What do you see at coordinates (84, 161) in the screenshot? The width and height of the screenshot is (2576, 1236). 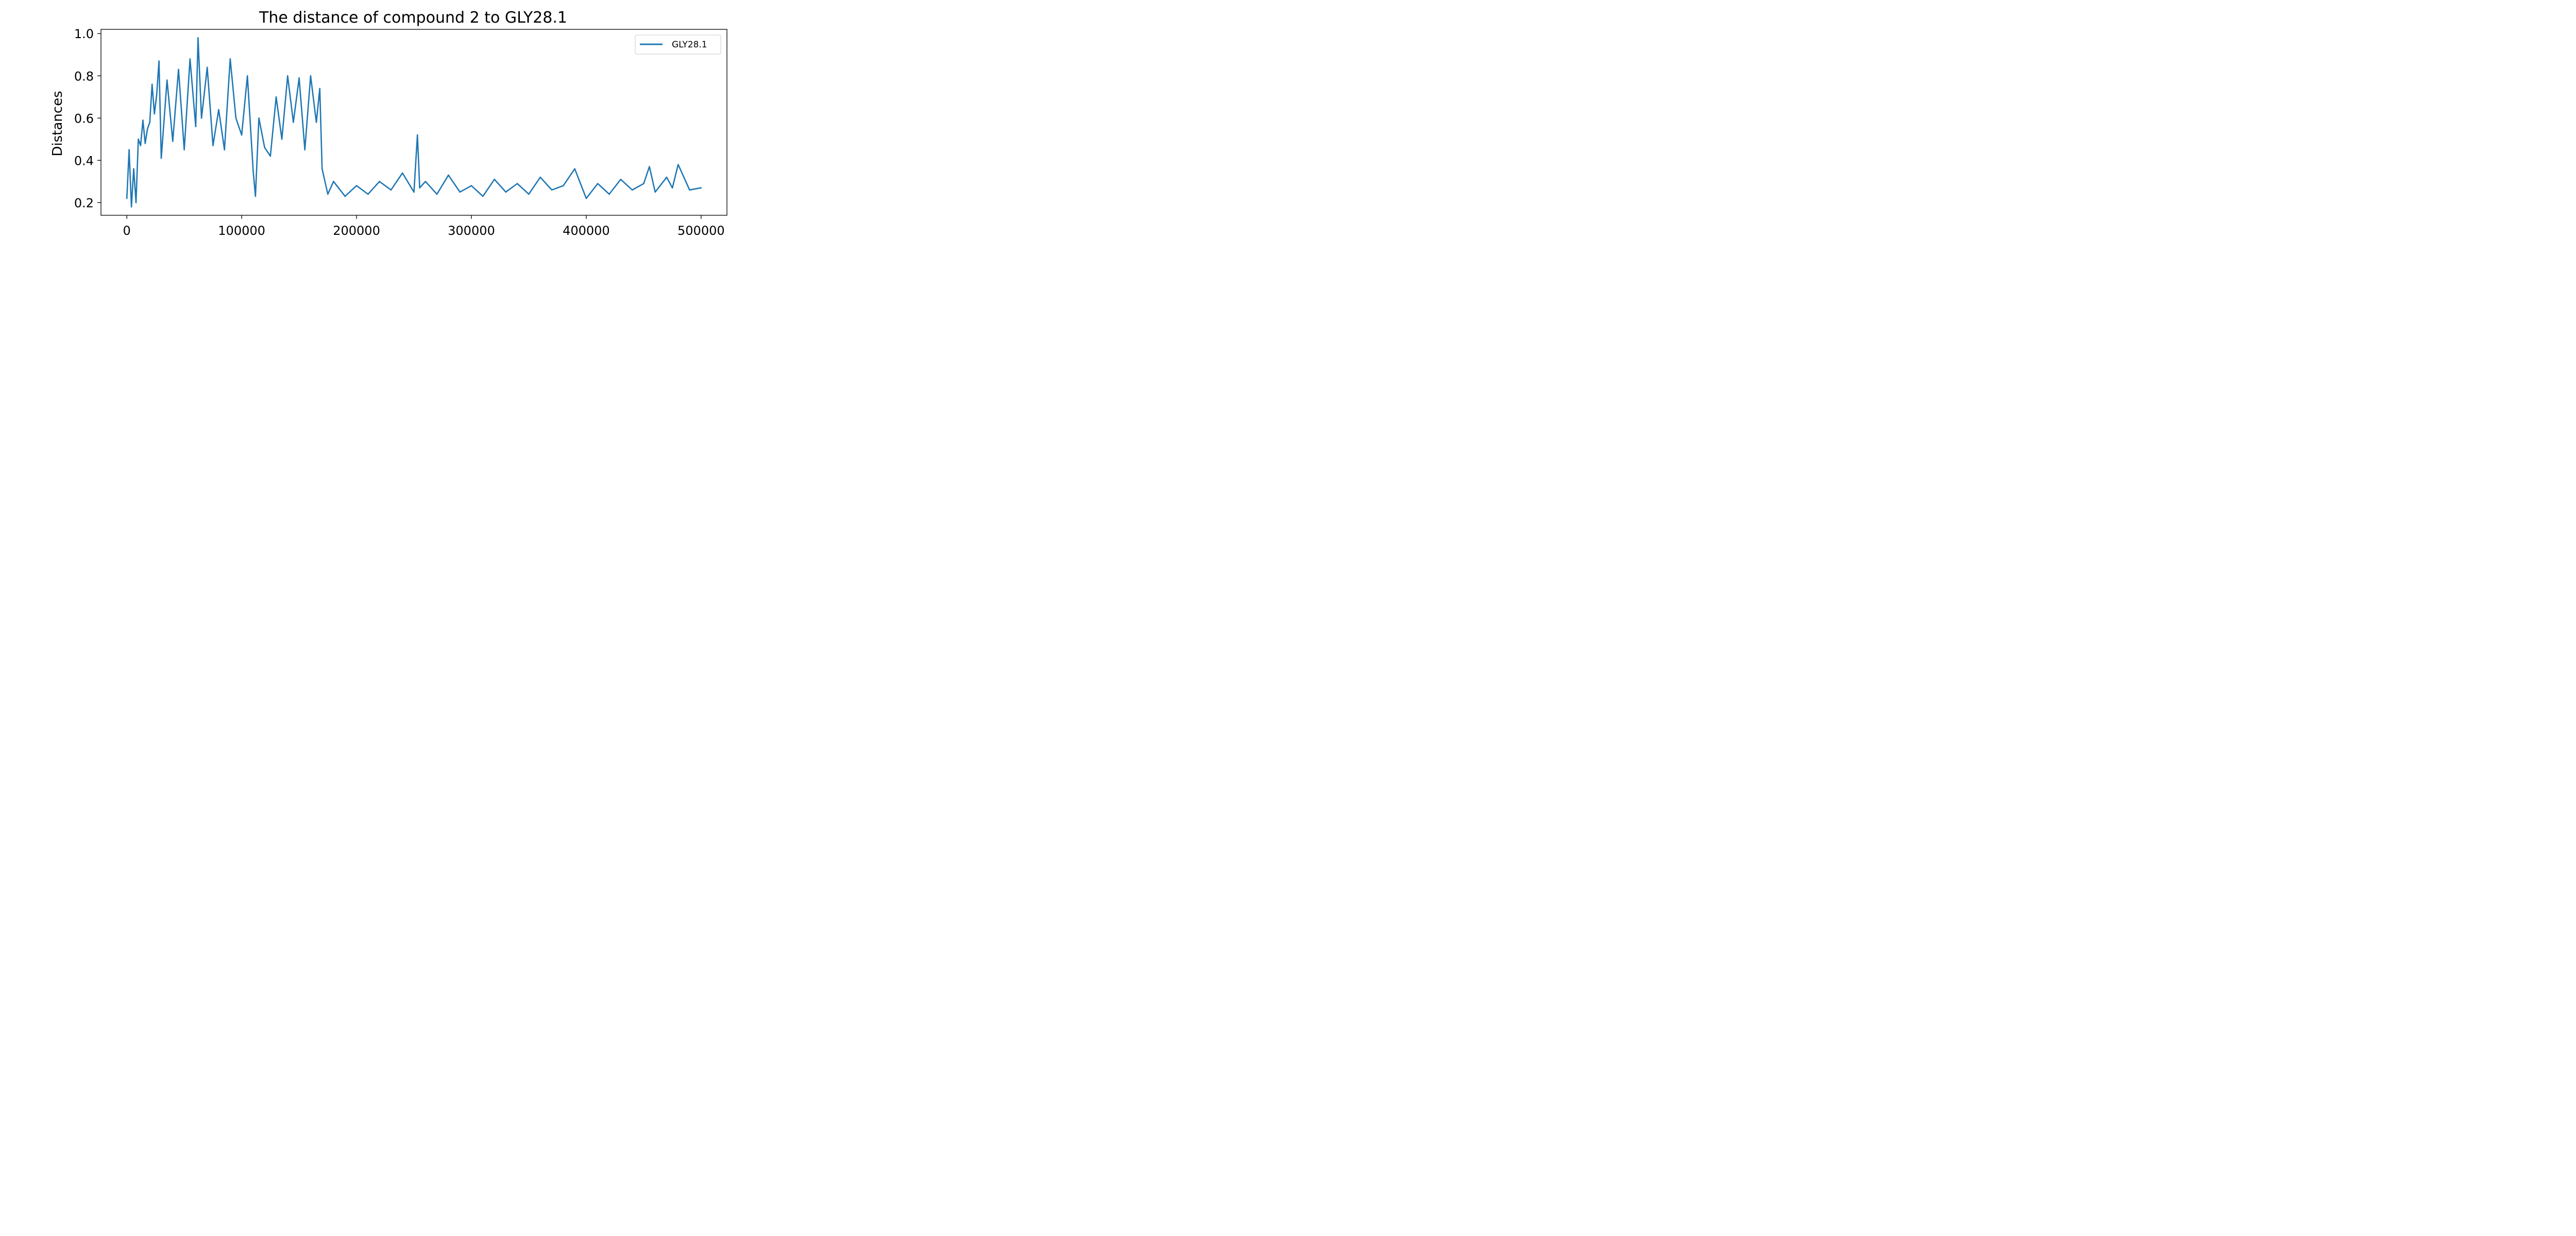 I see `y-tick-label: 0.4` at bounding box center [84, 161].